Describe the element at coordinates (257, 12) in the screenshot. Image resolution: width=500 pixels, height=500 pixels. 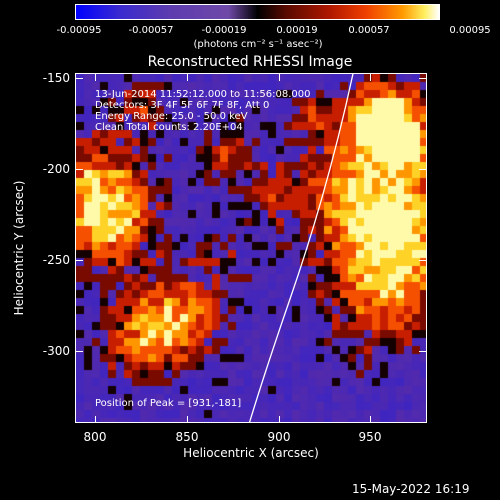
I see `colorbar` at that location.